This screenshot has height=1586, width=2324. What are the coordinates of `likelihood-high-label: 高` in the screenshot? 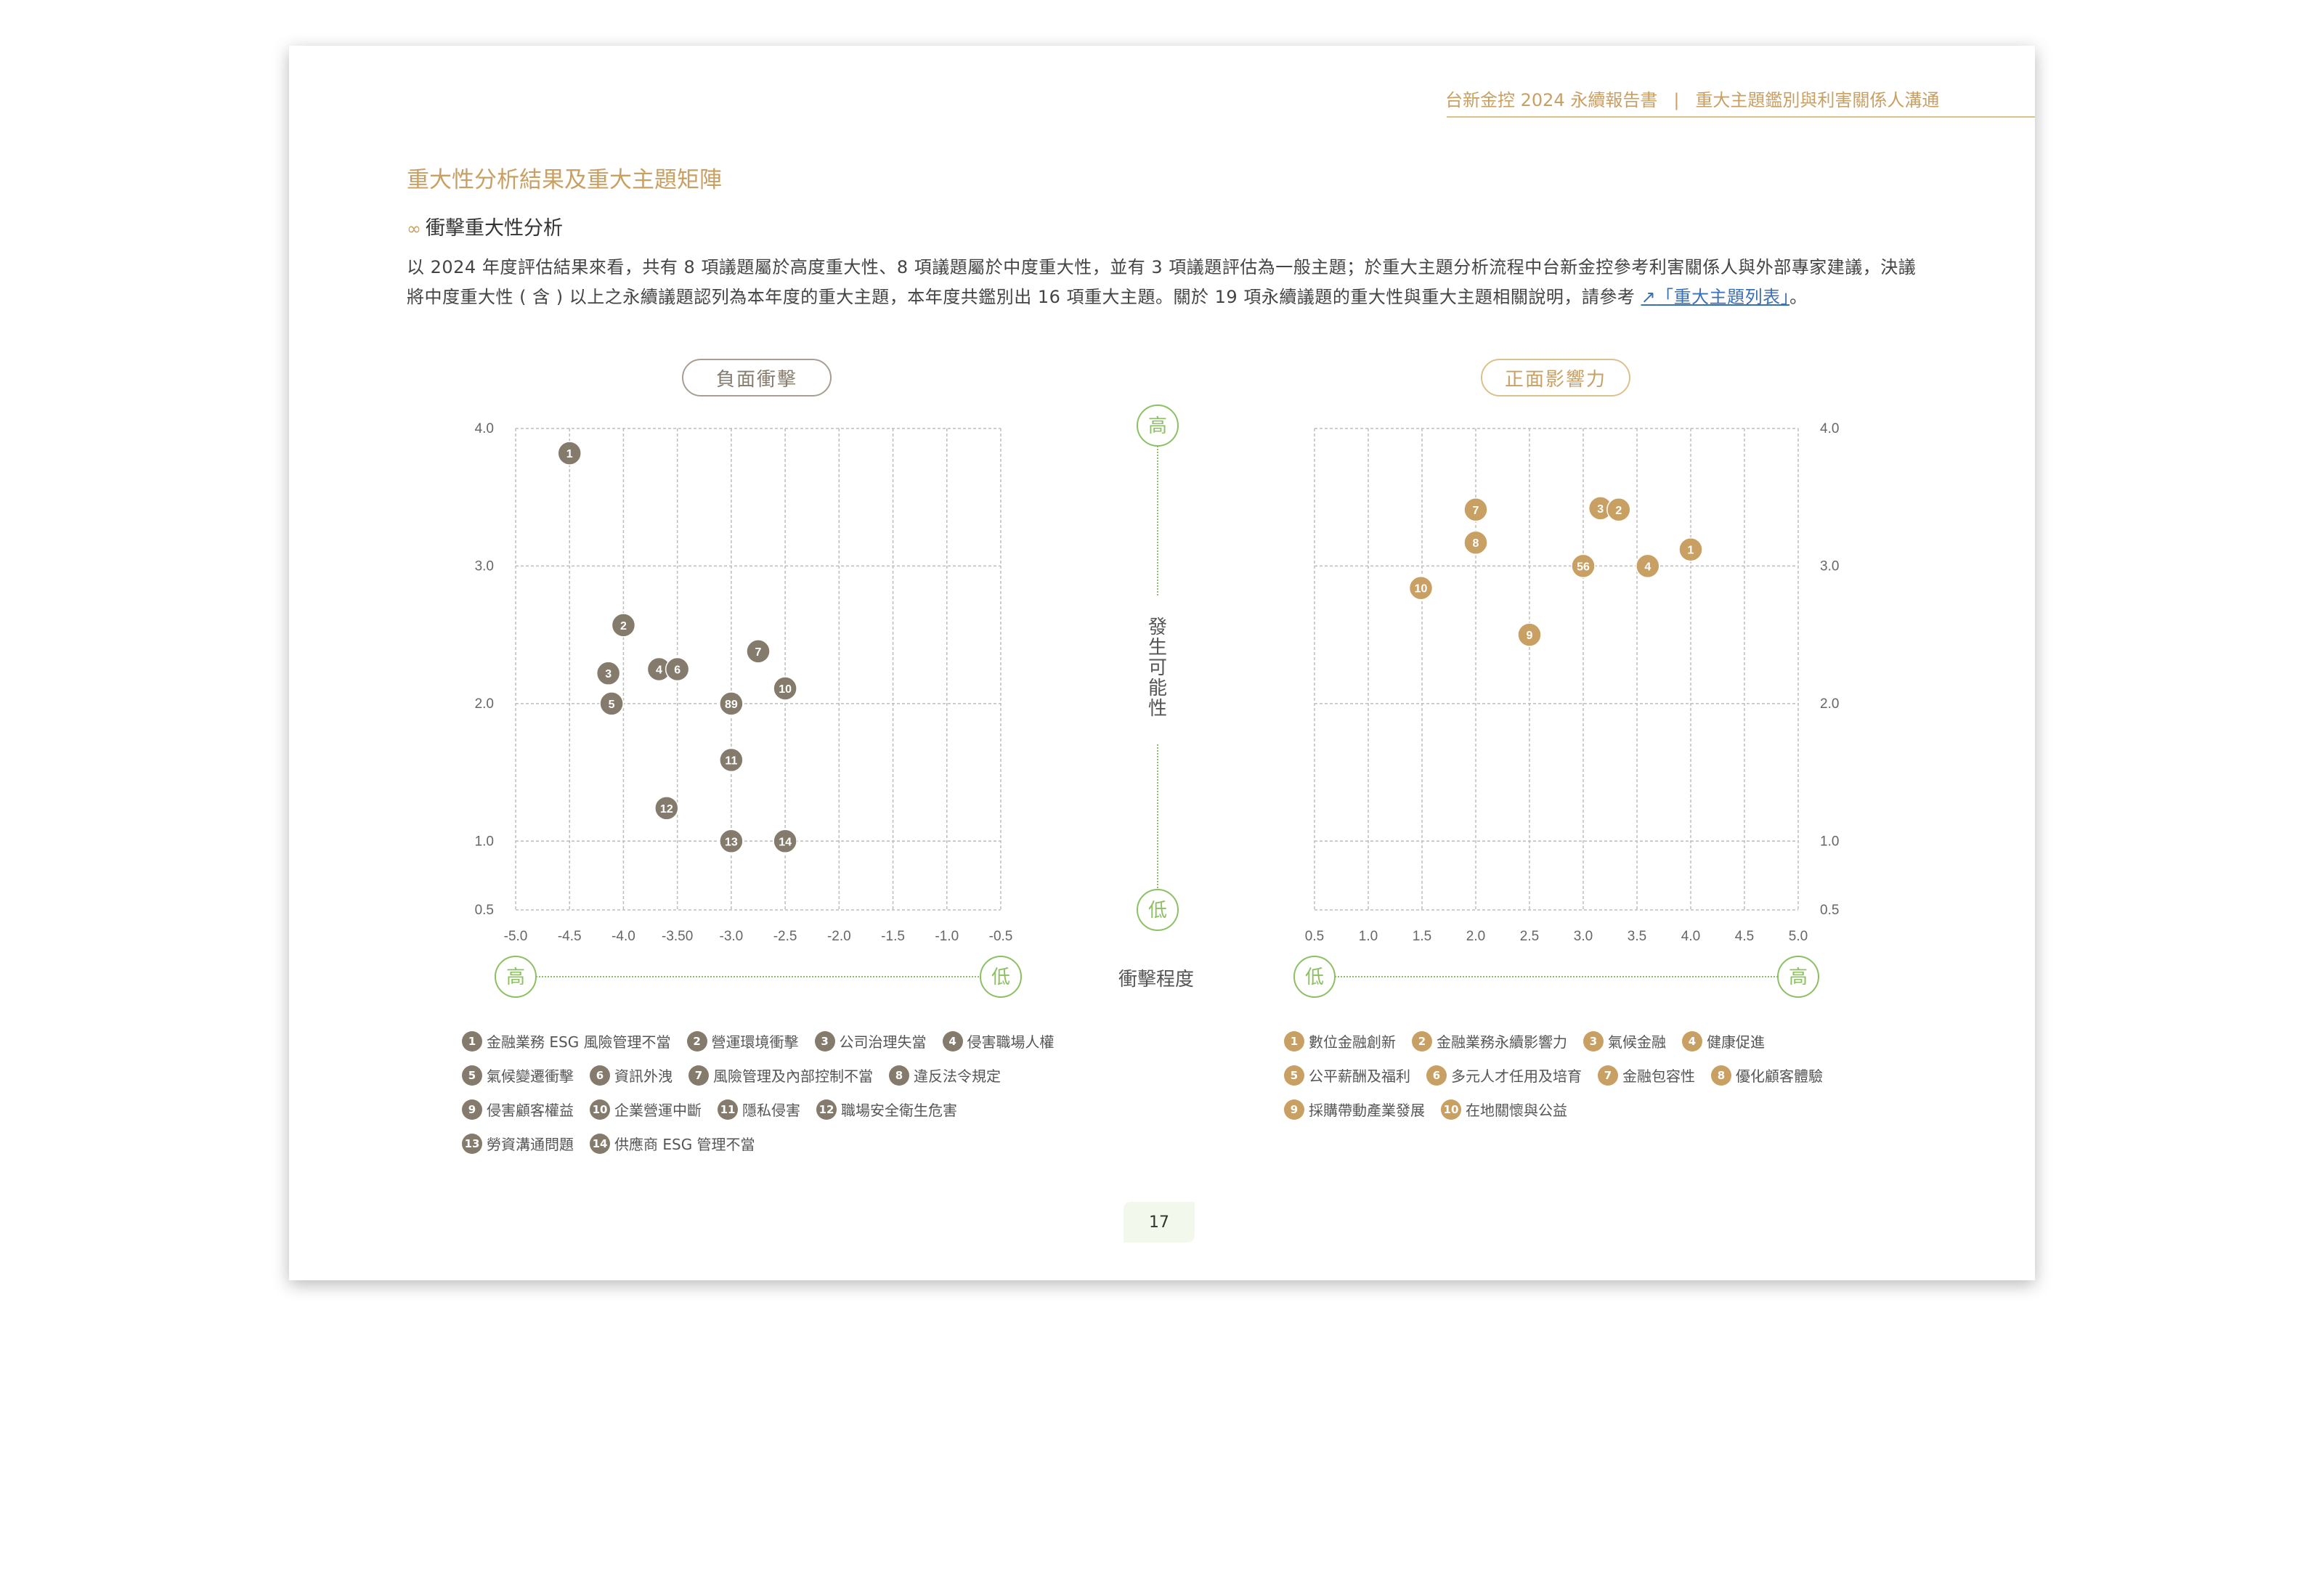 It's located at (1157, 426).